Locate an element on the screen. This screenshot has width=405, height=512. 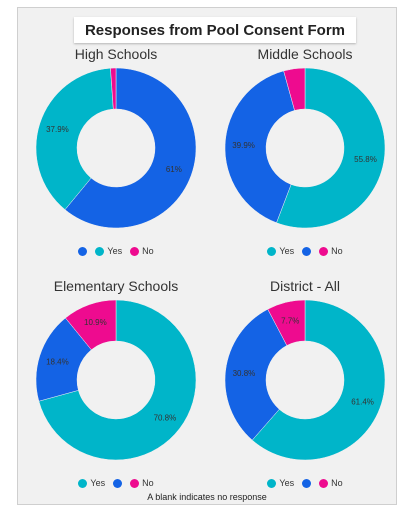
slice-value-label: 39.9% is located at coordinates (243, 145).